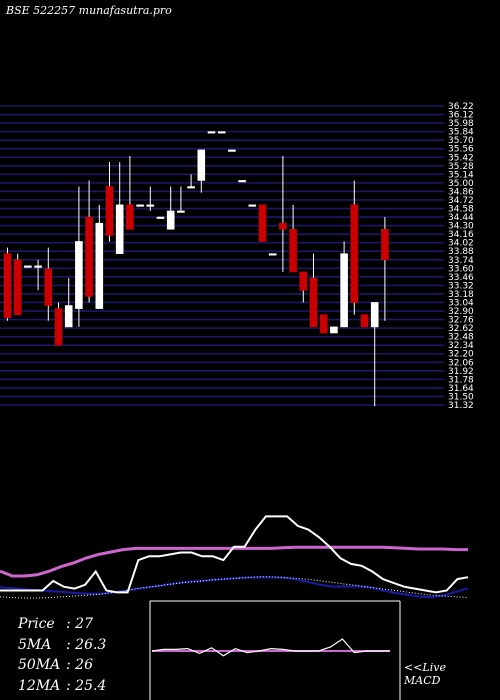 This screenshot has height=700, width=500. What do you see at coordinates (62, 645) in the screenshot?
I see `stat-5ma: 5MA : 26.3` at bounding box center [62, 645].